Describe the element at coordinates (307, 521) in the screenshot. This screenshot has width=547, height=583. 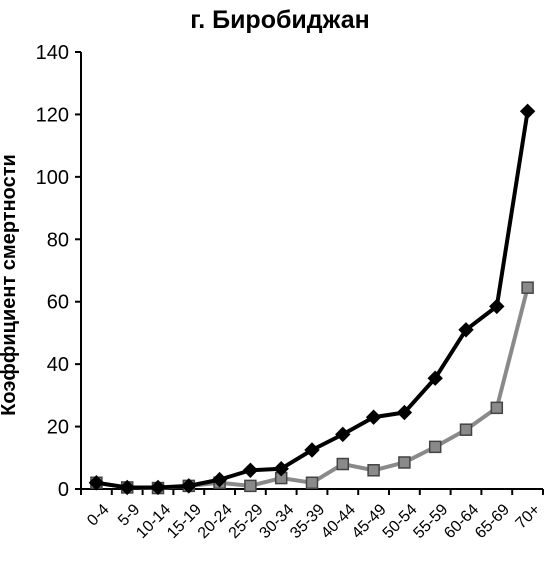
I see `x-tick-label: 35-39` at that location.